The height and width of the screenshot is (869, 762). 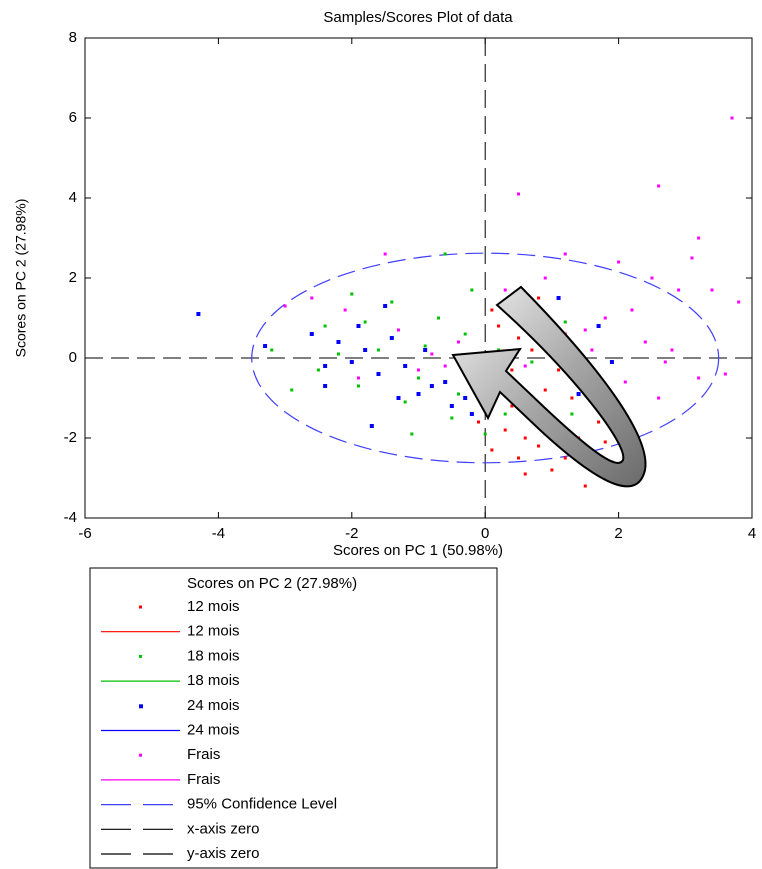 What do you see at coordinates (418, 550) in the screenshot?
I see `x-axis-label: Scores on PC 1 (50.98%)` at bounding box center [418, 550].